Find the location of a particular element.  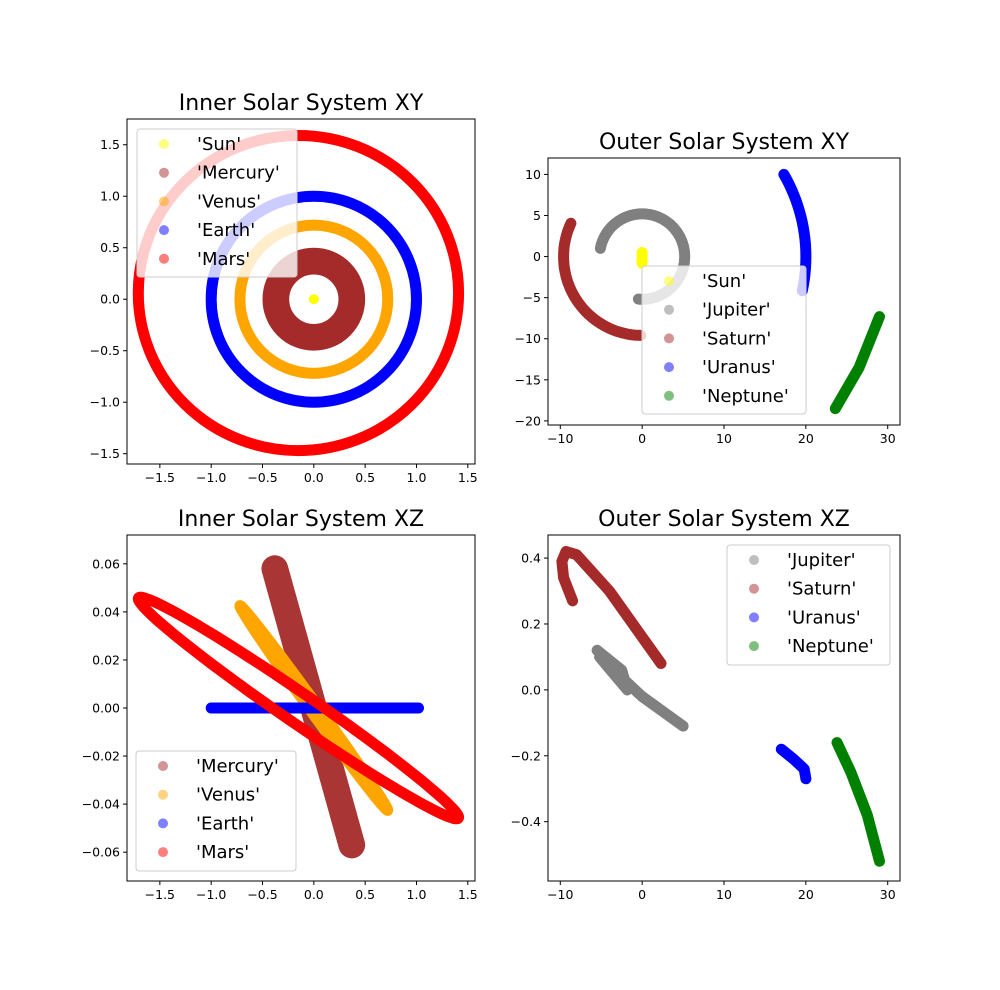

y-tick-label: −0.2 is located at coordinates (526, 755).